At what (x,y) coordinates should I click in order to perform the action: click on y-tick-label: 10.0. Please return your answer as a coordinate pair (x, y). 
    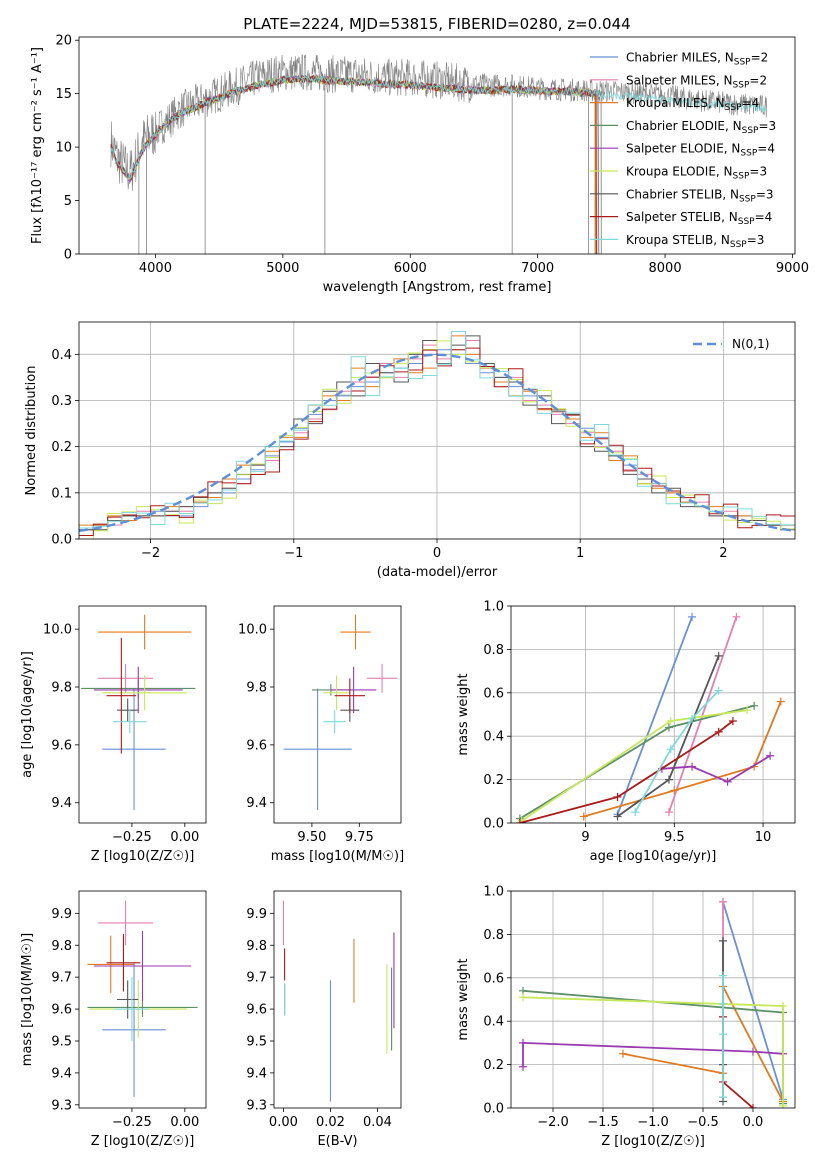
    Looking at the image, I should click on (252, 630).